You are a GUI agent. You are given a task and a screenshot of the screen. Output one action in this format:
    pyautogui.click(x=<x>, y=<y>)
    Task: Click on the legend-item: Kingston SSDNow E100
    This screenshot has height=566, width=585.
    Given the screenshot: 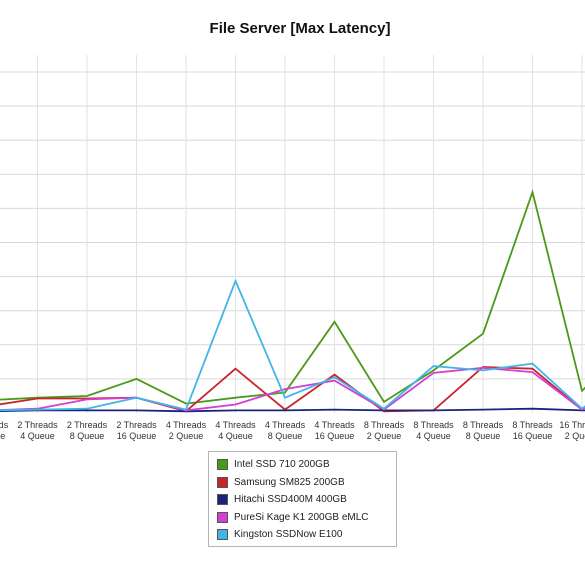 What is the action you would take?
    pyautogui.click(x=306, y=535)
    